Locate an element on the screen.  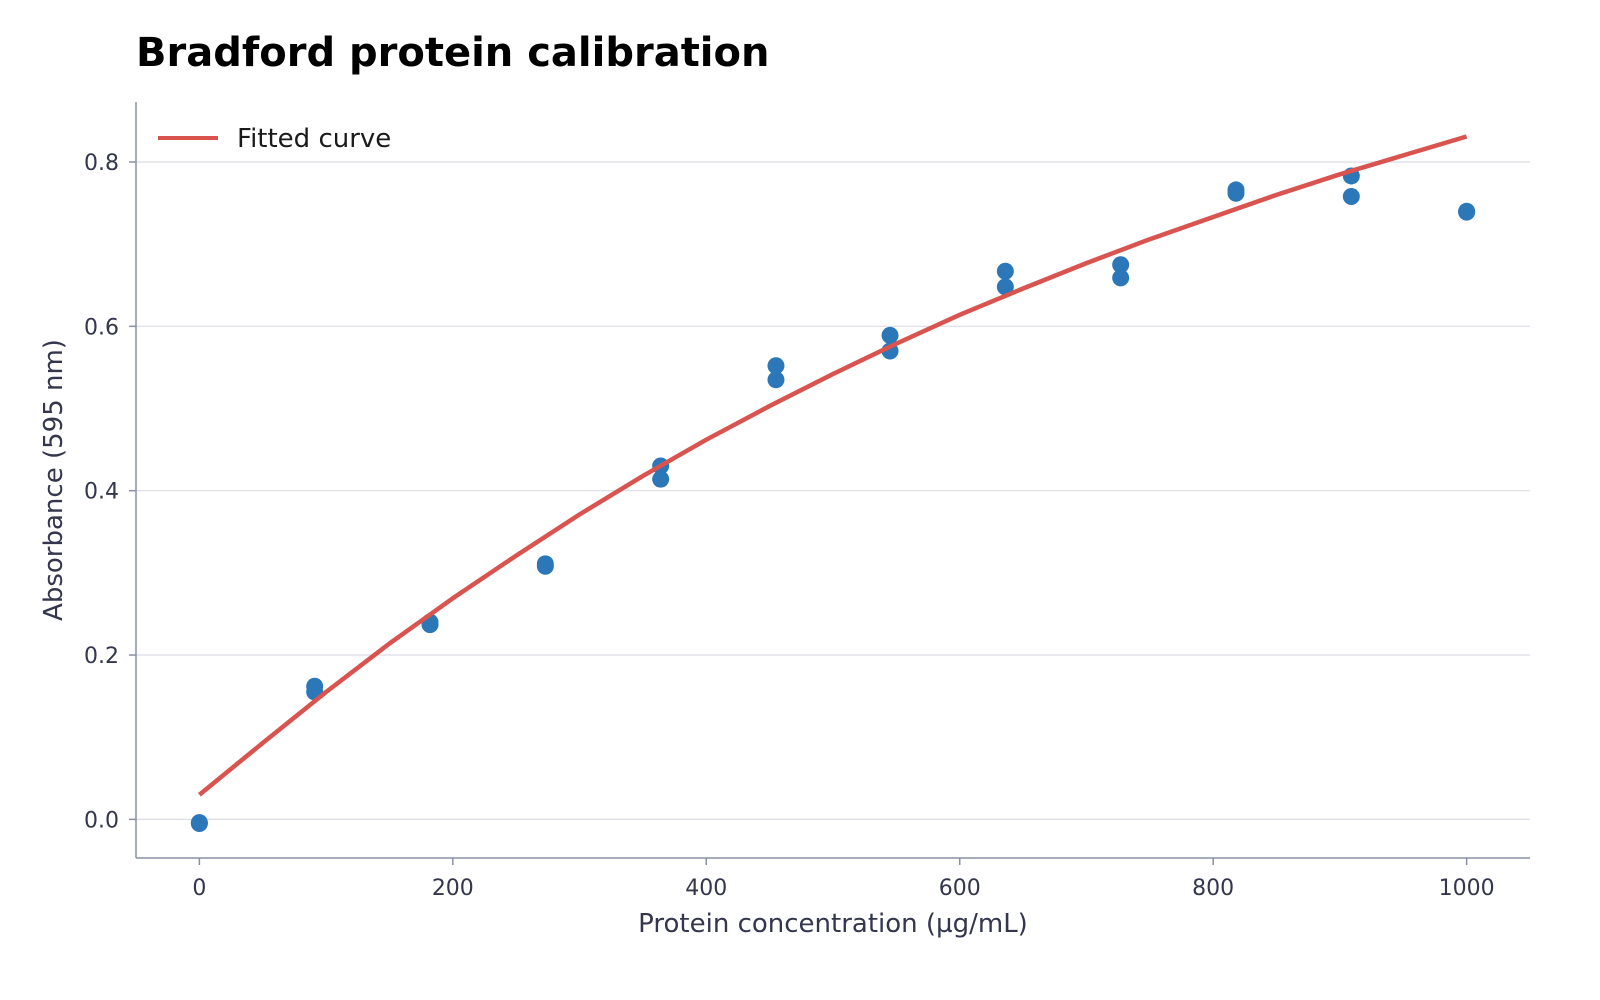
y-tick-label: 0.2 is located at coordinates (101, 656).